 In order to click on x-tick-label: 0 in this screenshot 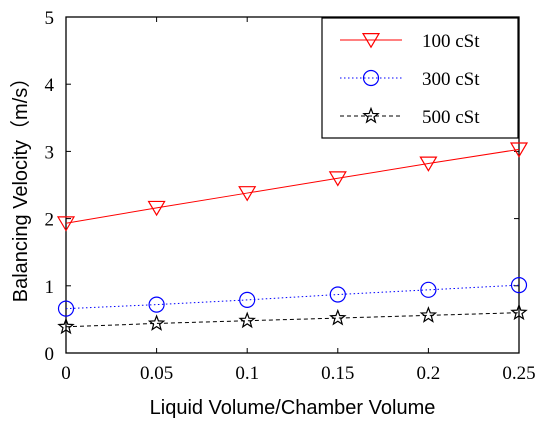, I will do `click(66, 373)`.